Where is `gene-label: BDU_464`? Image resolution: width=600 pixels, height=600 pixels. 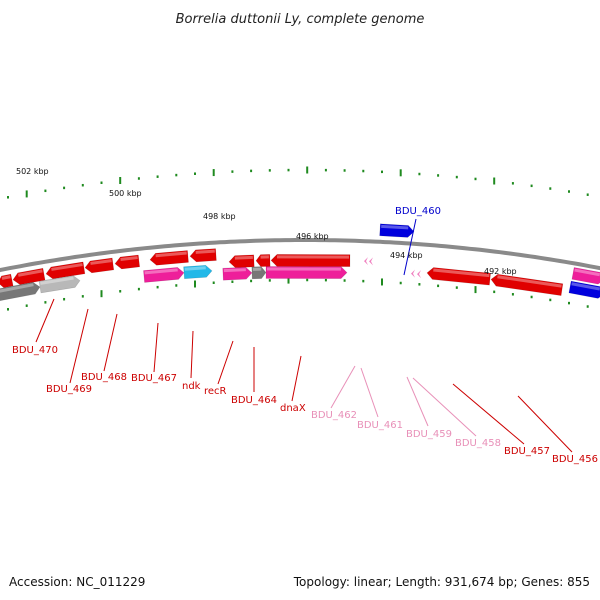 gene-label: BDU_464 is located at coordinates (254, 400).